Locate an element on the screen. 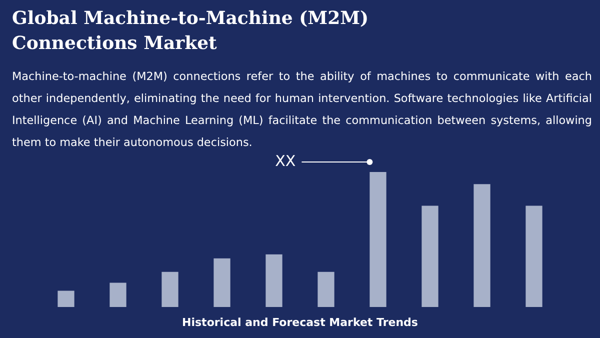 This screenshot has width=600, height=338. chart-title: Global Machine-to-Machine (M2M) Connections Market is located at coordinates (191, 31).